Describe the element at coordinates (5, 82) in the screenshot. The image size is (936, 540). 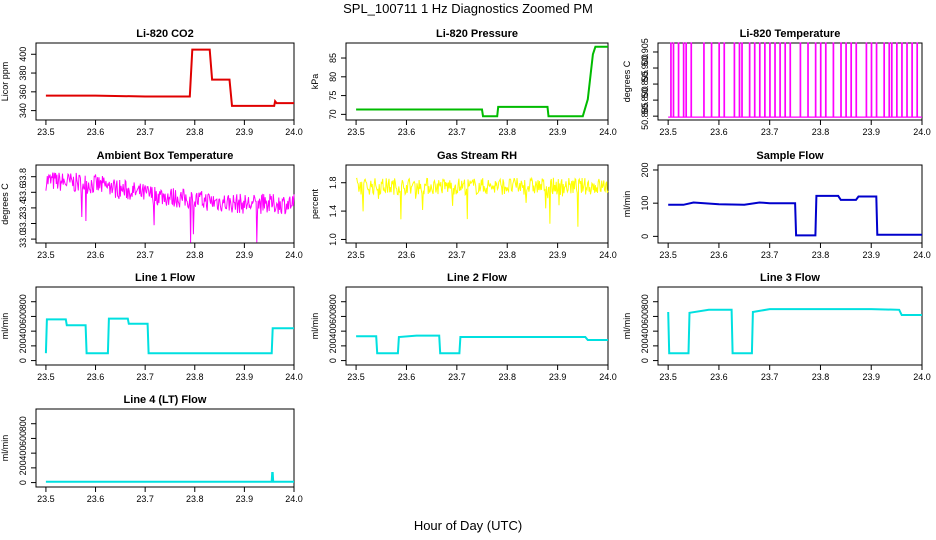
I see `y-axis-label: Licor ppm` at that location.